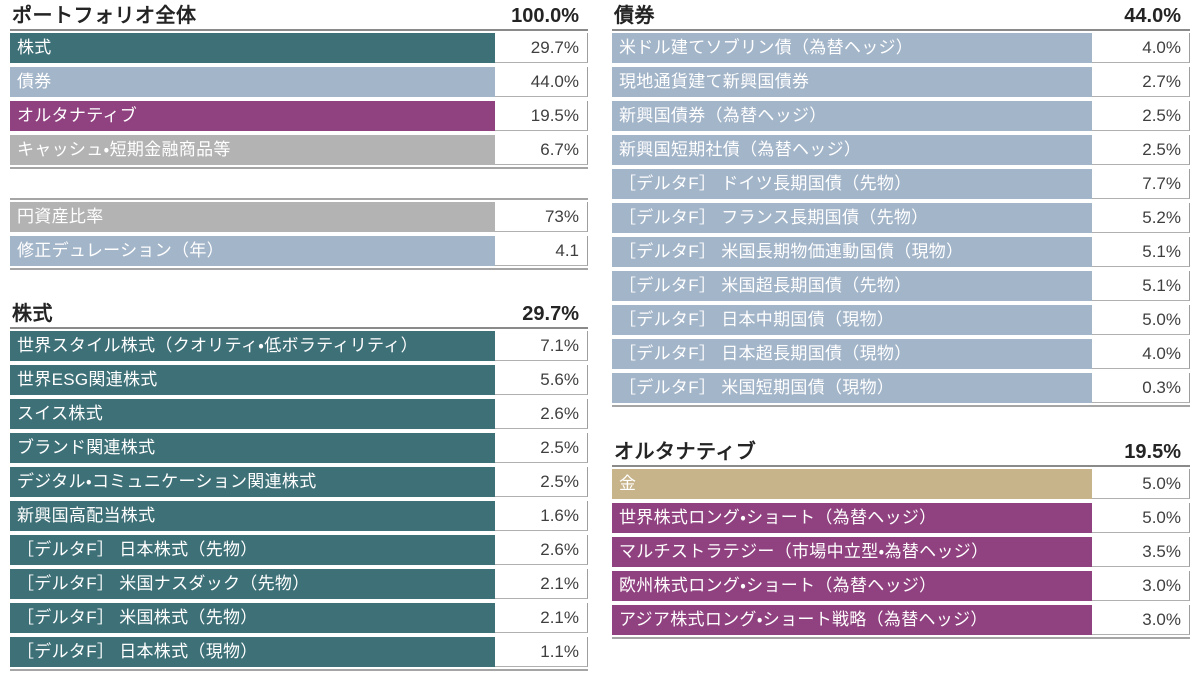 Image resolution: width=1200 pixels, height=683 pixels. What do you see at coordinates (32, 314) in the screenshot?
I see `equity-section-title: 株式` at bounding box center [32, 314].